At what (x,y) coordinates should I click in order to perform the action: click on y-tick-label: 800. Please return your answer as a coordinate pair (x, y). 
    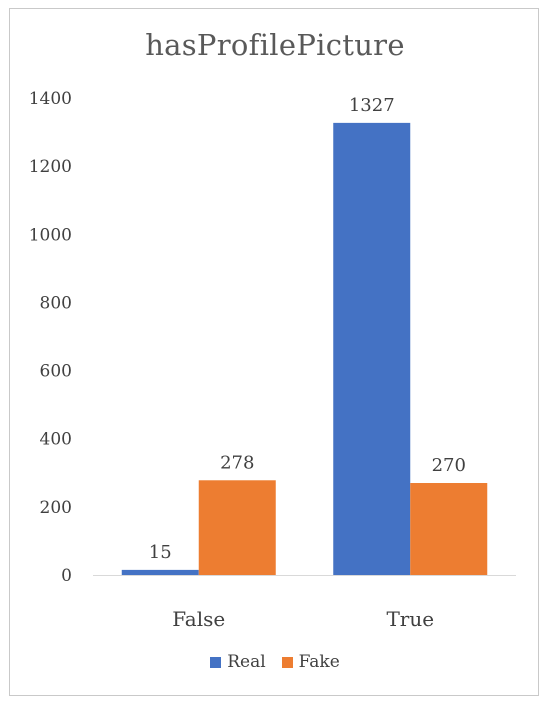
    Looking at the image, I should click on (56, 303).